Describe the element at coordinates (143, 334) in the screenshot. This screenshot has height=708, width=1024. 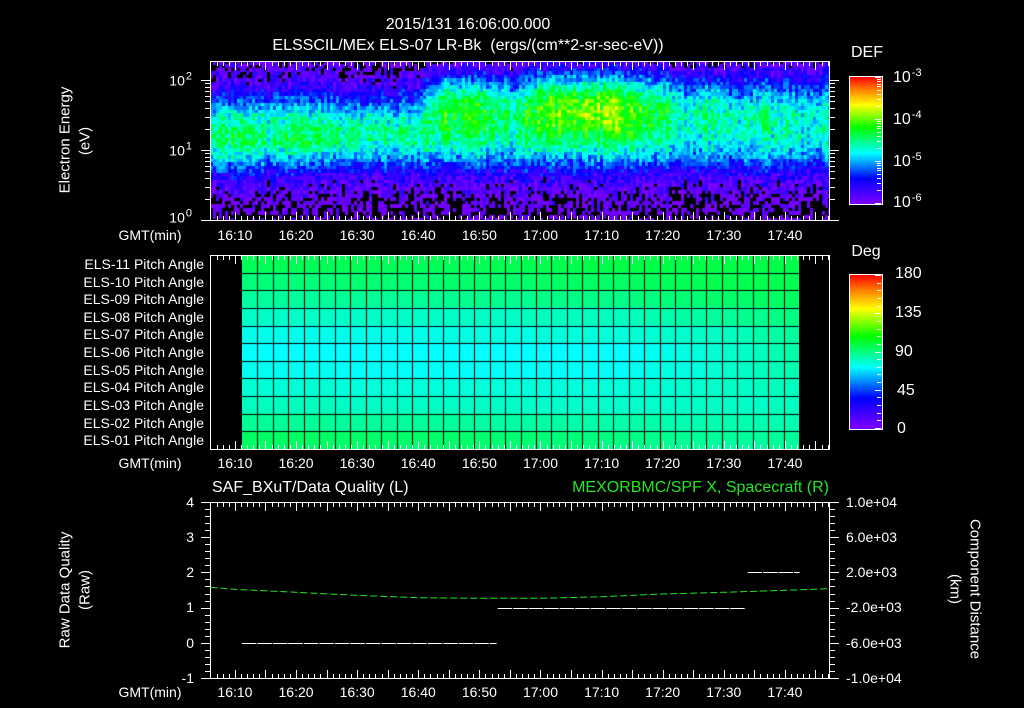
I see `pitch-row-label: ELS-07 Pitch Angle` at that location.